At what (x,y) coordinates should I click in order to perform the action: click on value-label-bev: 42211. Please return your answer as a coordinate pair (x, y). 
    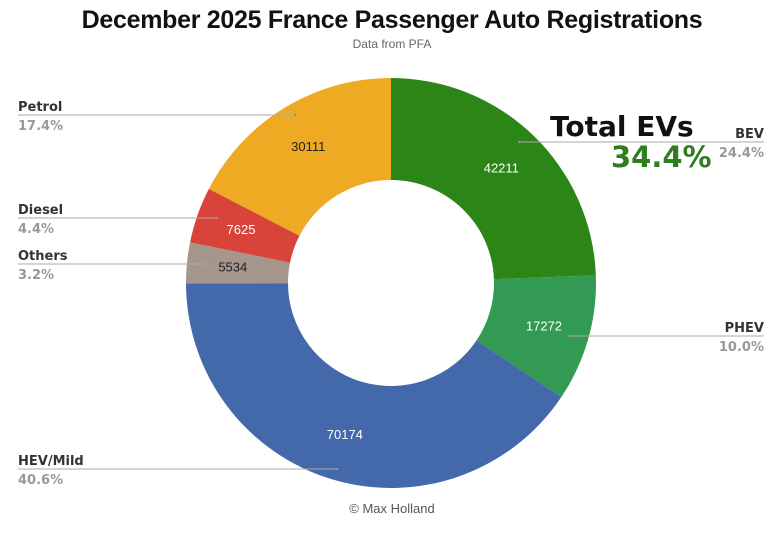
    Looking at the image, I should click on (501, 168).